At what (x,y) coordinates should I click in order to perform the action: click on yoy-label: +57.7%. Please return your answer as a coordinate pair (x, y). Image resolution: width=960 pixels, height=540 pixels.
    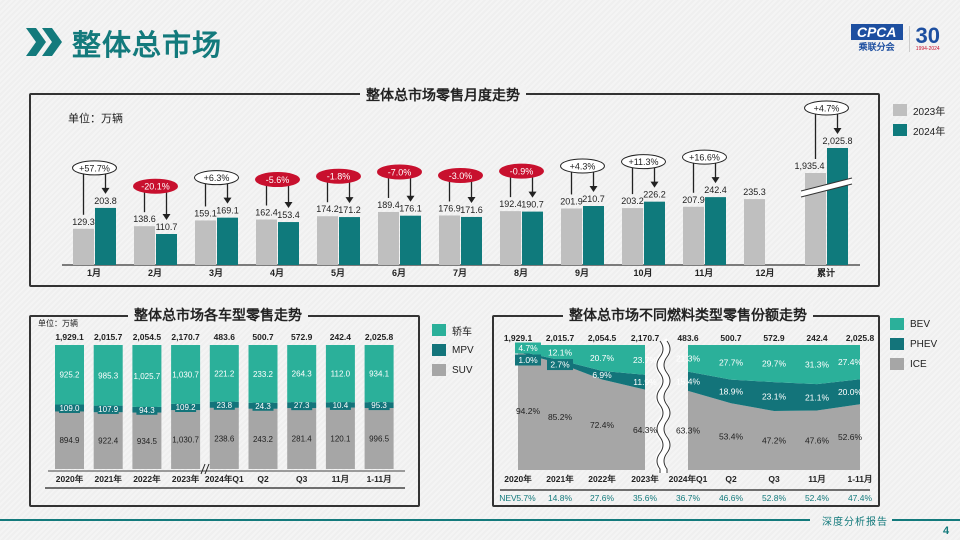
    Looking at the image, I should click on (94, 168).